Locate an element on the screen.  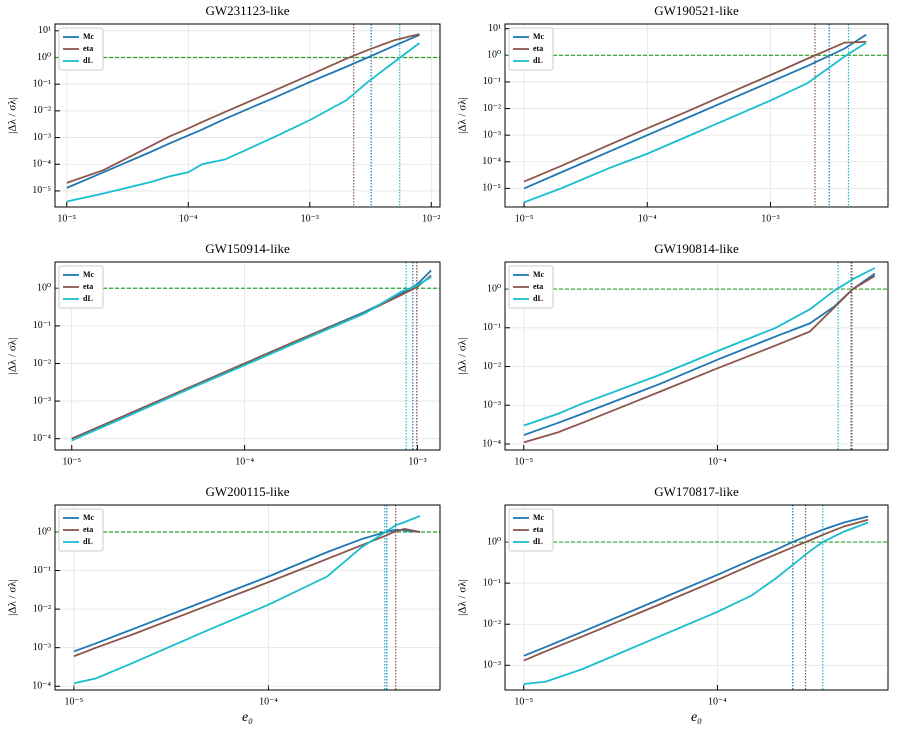
subplot-title: GW200115-like is located at coordinates (248, 491).